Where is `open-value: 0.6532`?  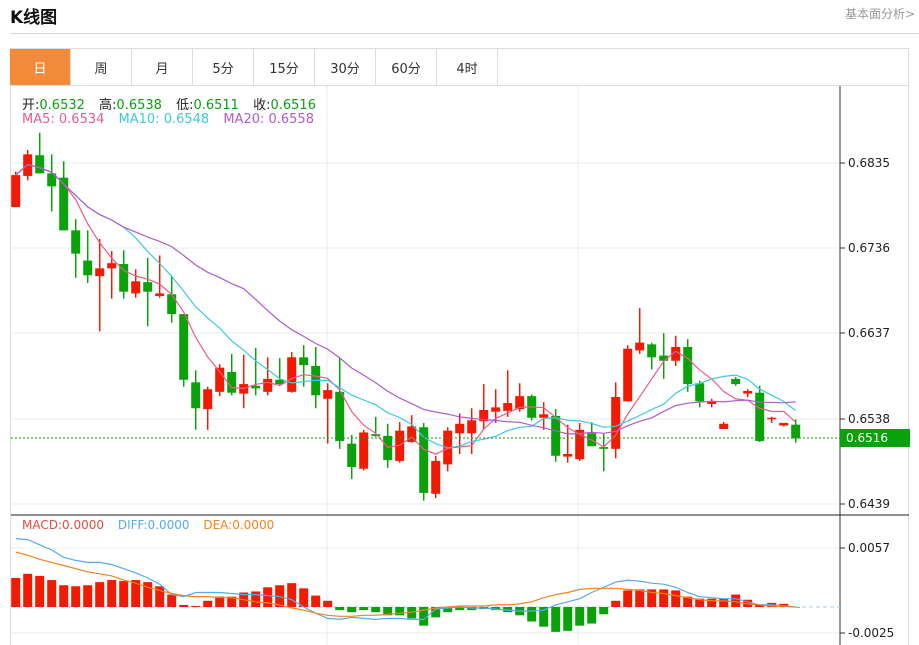
open-value: 0.6532 is located at coordinates (62, 105).